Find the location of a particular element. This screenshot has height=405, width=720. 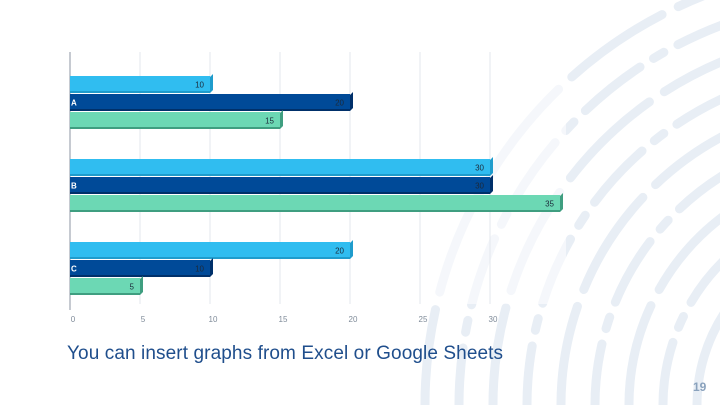

category-label: B is located at coordinates (74, 186).